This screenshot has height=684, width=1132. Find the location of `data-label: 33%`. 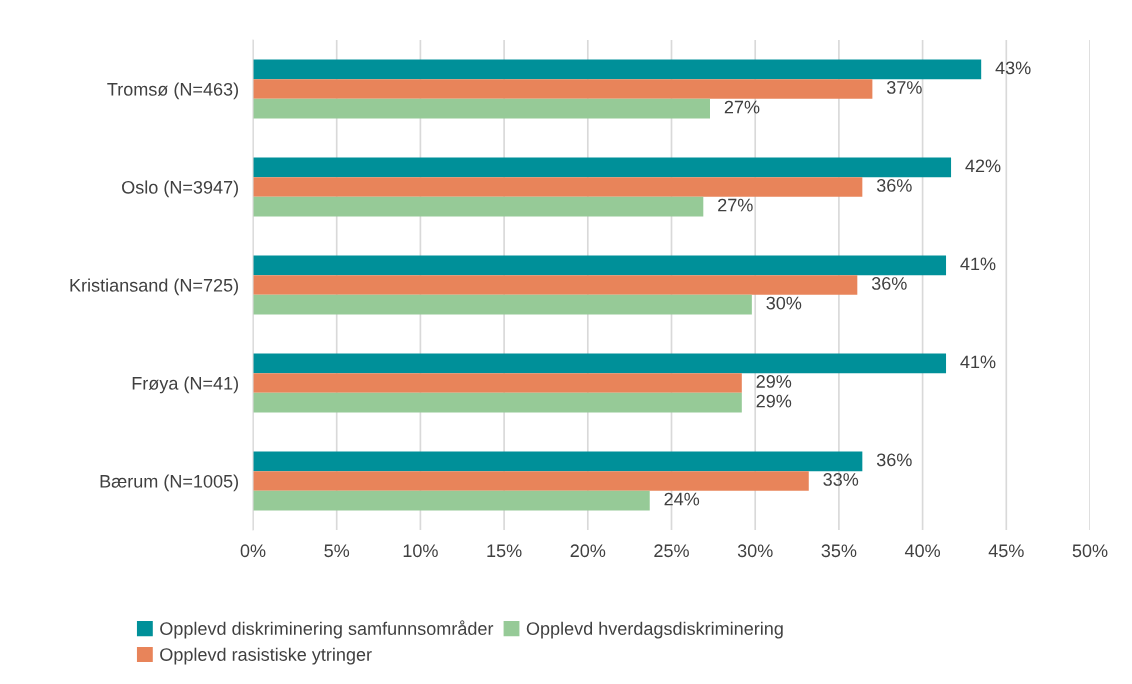

data-label: 33% is located at coordinates (841, 479).